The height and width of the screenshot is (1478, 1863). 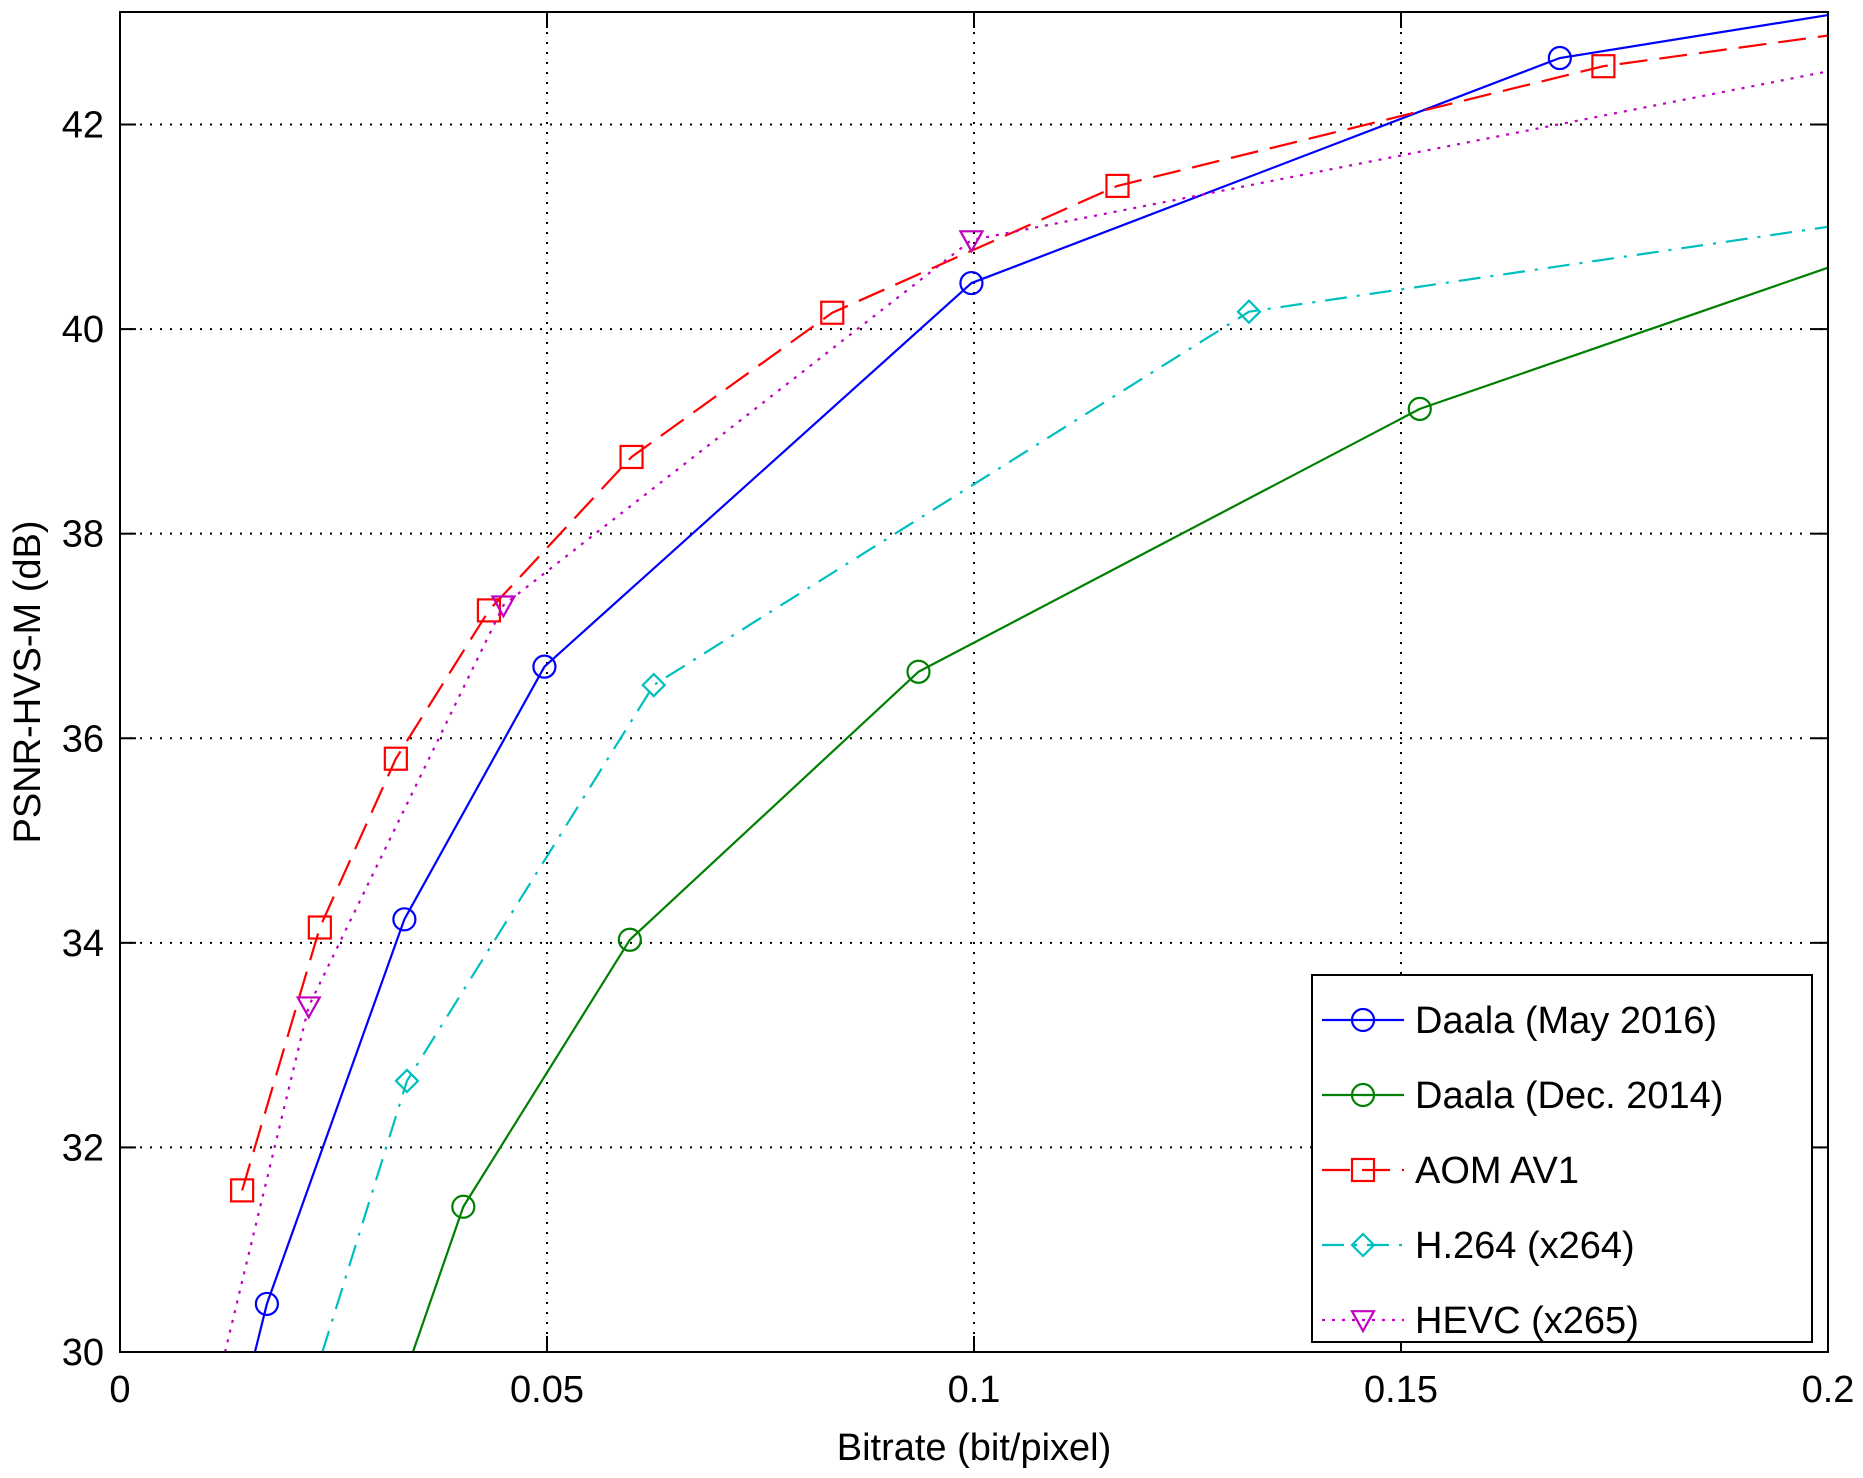 I want to click on x-tick-label: 0.15, so click(x=1401, y=1390).